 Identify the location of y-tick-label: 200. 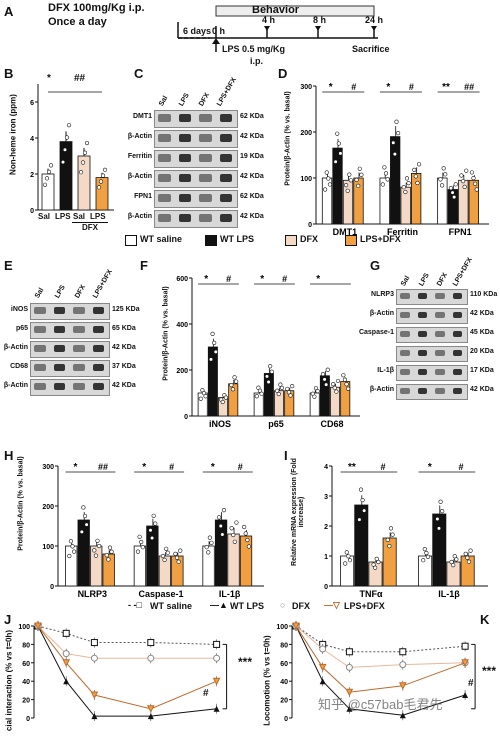
(182, 371).